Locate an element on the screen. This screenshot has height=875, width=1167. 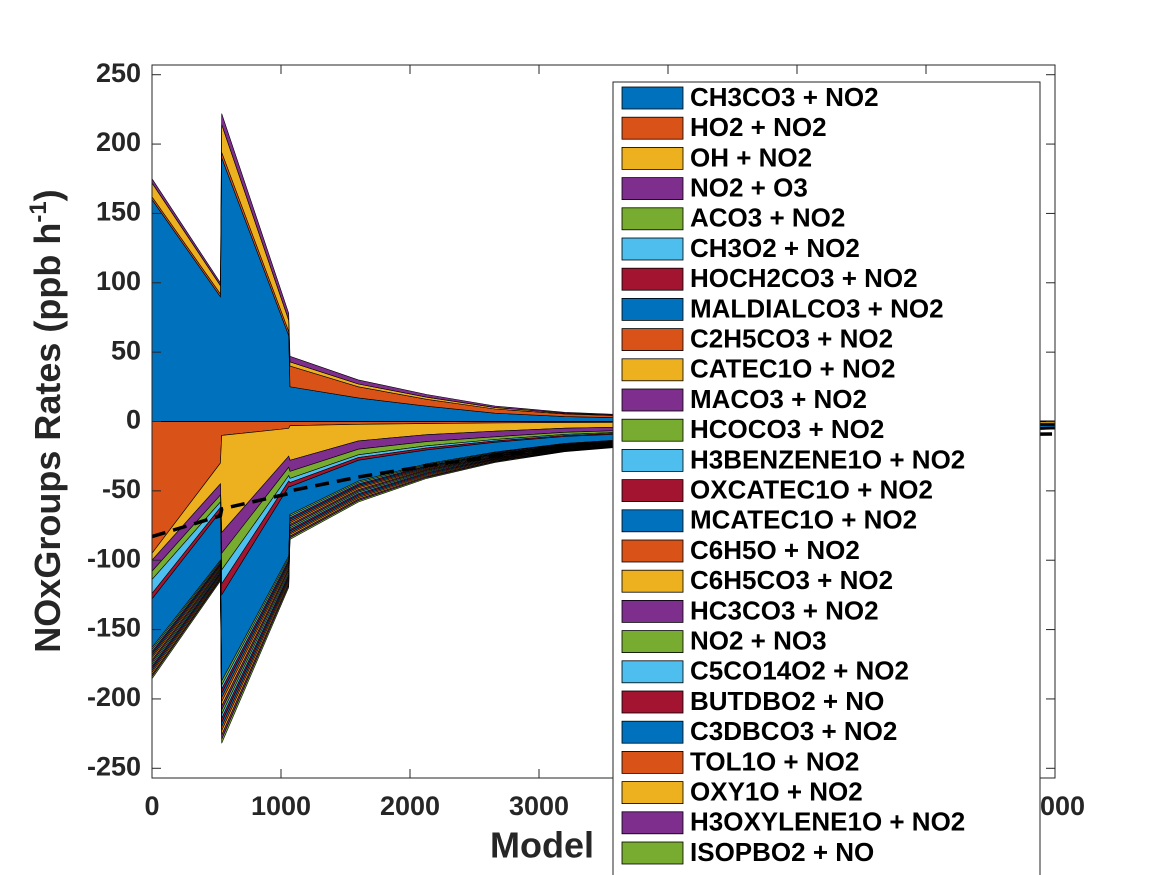
legend-label: BUTDBO2 + NO is located at coordinates (787, 701).